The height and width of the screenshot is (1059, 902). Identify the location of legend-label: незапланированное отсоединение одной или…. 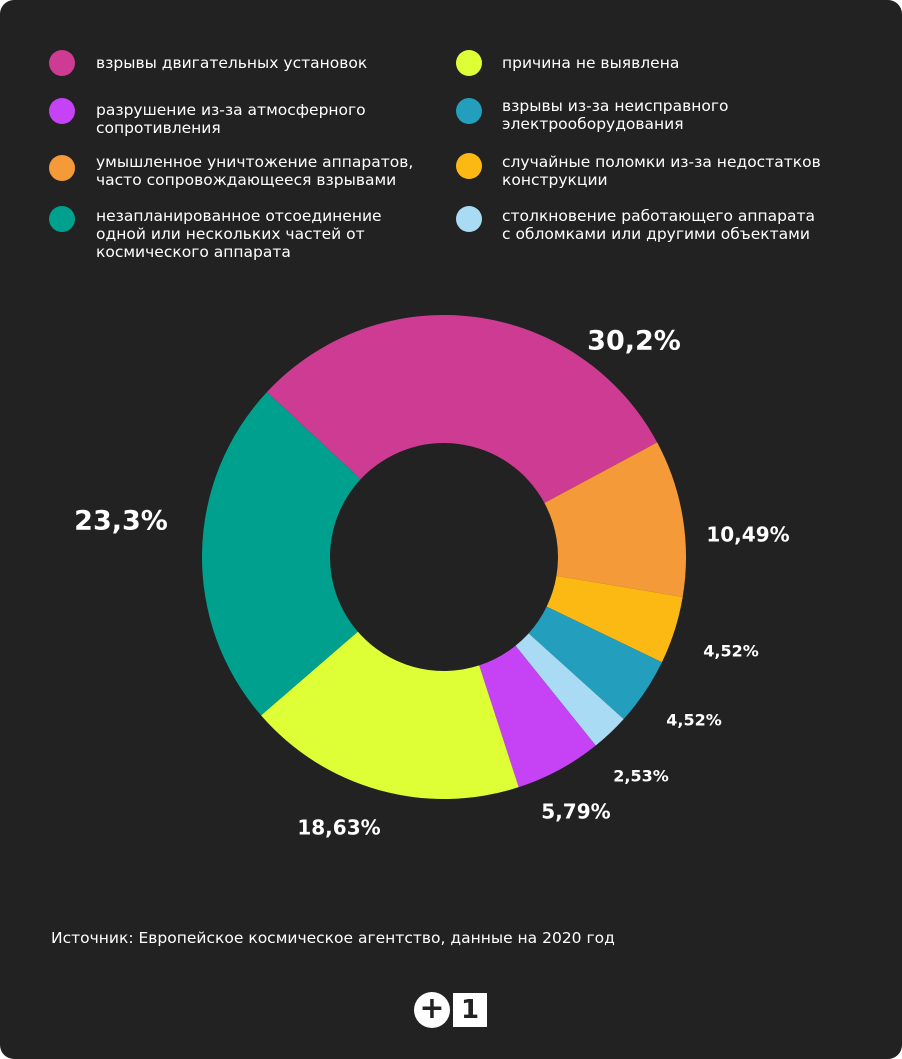
(239, 234).